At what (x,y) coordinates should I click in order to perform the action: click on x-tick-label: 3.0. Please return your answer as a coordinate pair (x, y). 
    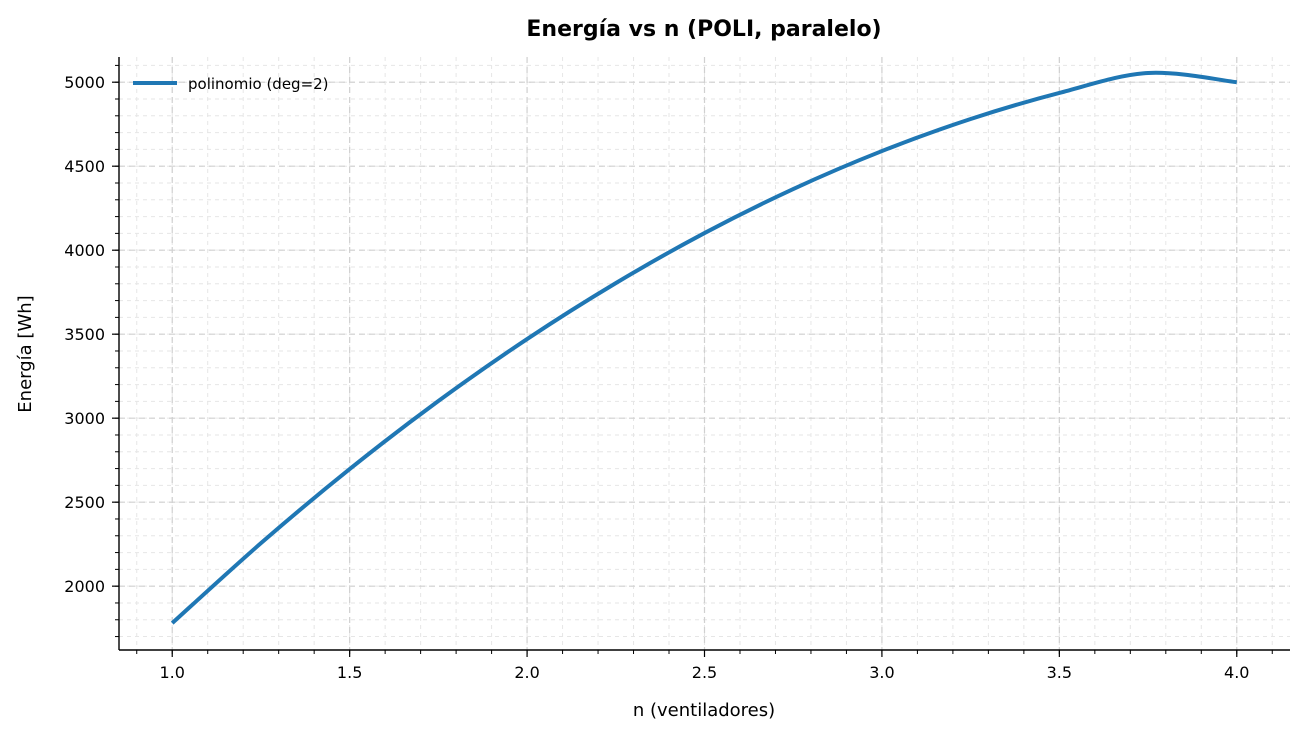
    Looking at the image, I should click on (881, 672).